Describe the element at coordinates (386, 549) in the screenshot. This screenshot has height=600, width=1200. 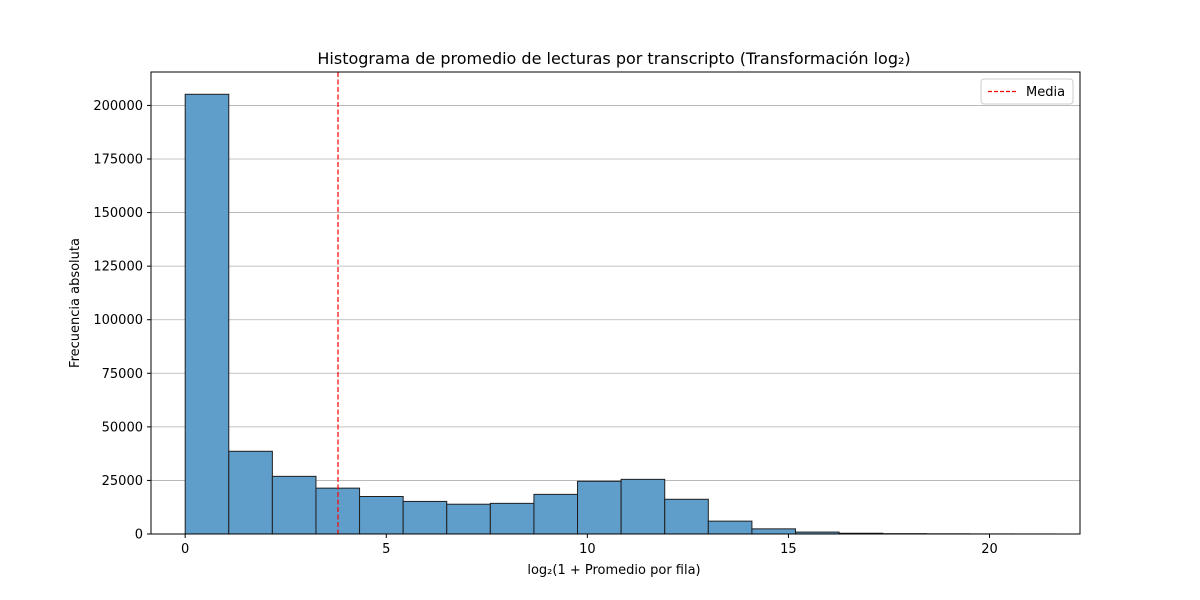
I see `x-tick-label: 5` at that location.